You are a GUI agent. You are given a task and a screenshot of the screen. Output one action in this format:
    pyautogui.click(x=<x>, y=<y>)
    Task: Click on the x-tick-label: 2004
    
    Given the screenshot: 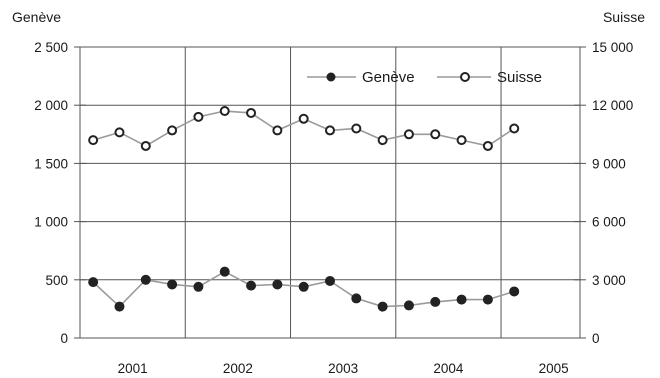 What is the action you would take?
    pyautogui.click(x=448, y=368)
    